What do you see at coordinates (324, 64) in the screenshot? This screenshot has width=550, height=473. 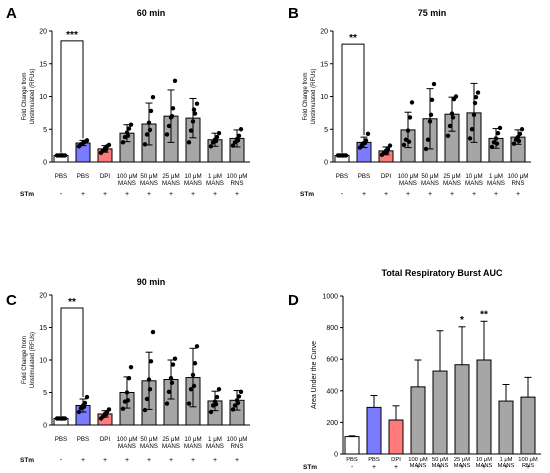 I see `y-tick-label: 15` at bounding box center [324, 64].